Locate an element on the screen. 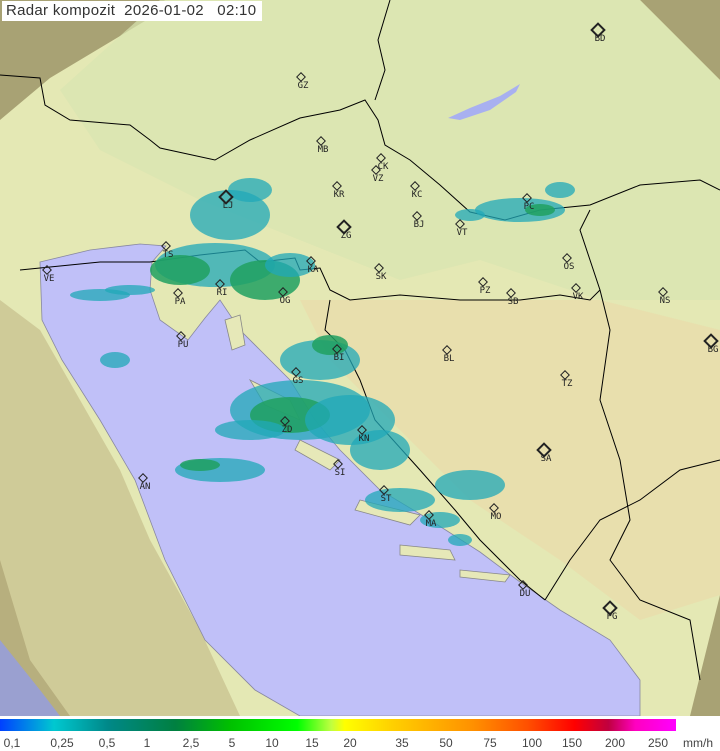 The width and height of the screenshot is (720, 751). city-label: ST is located at coordinates (386, 499).